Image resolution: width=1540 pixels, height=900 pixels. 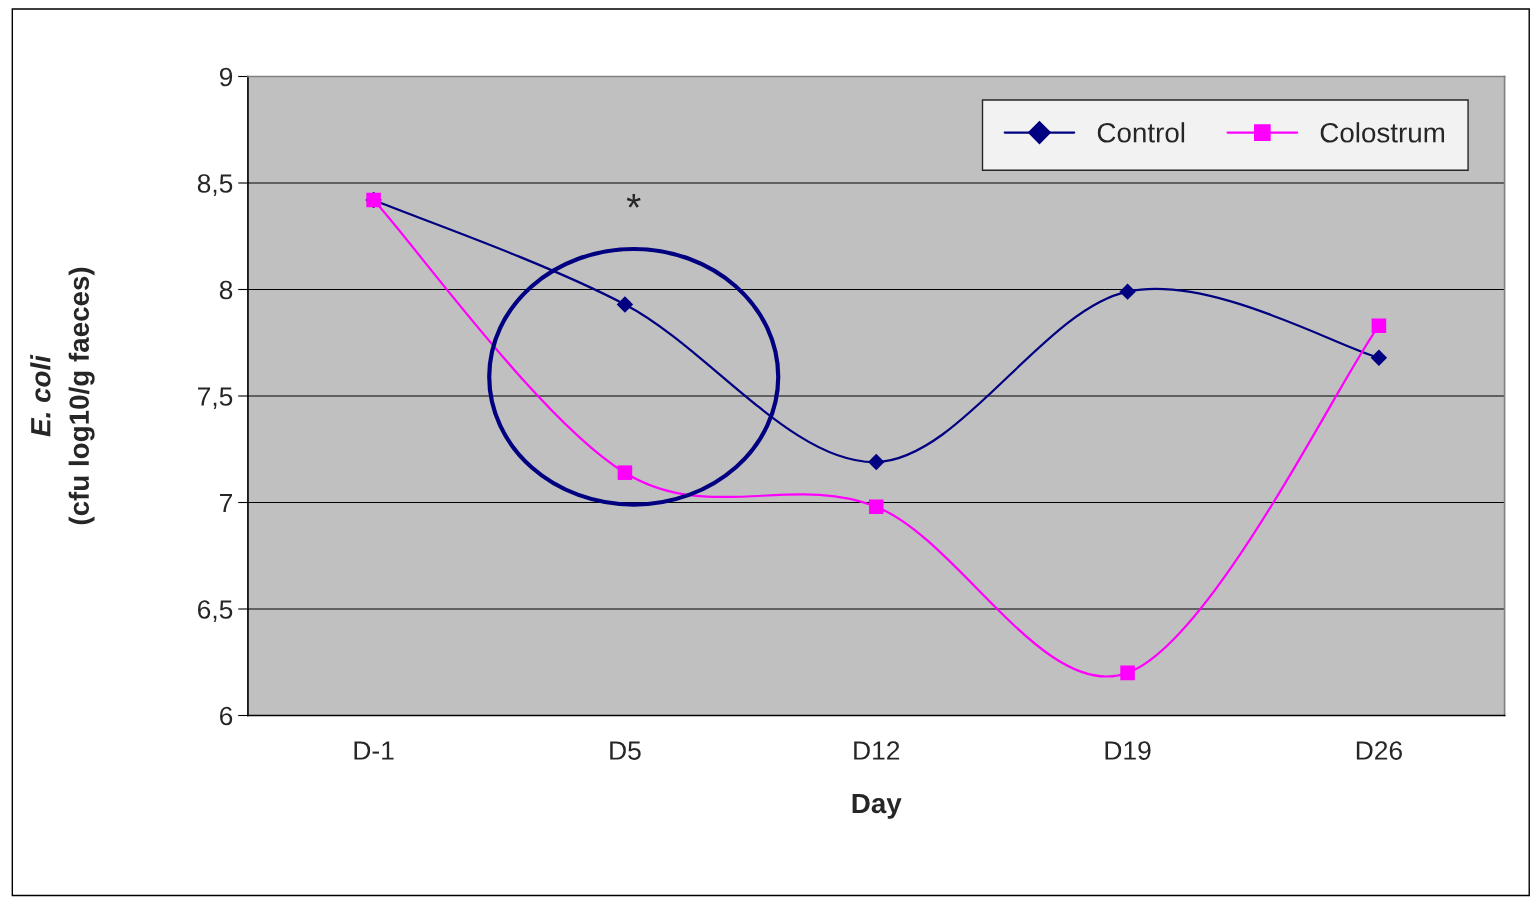 I want to click on x-tick-label: D26, so click(x=1379, y=750).